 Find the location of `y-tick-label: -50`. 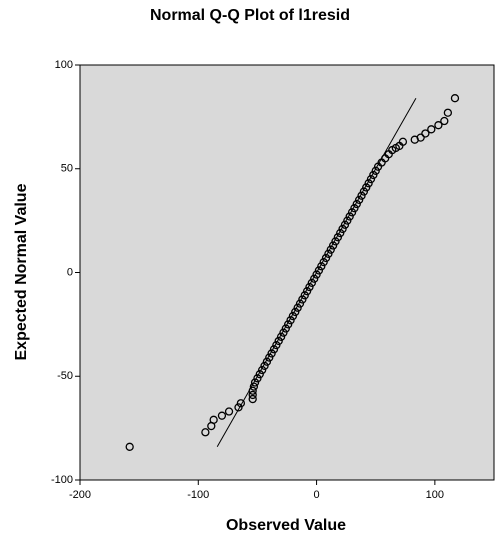

y-tick-label: -50 is located at coordinates (65, 376).